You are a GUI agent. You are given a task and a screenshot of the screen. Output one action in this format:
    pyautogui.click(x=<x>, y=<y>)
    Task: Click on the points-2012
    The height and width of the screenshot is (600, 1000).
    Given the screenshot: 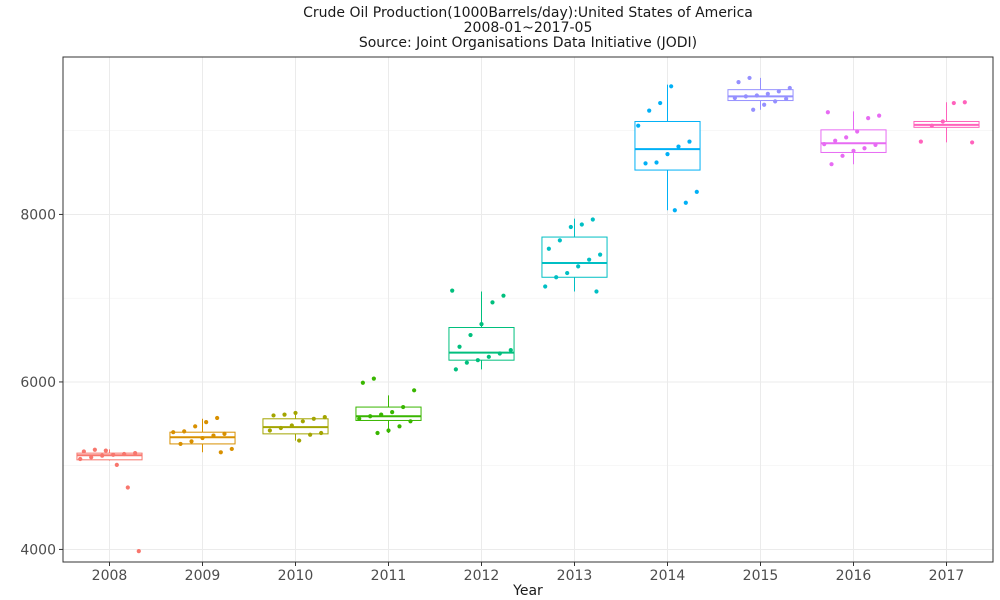 What is the action you would take?
    pyautogui.click(x=481, y=330)
    